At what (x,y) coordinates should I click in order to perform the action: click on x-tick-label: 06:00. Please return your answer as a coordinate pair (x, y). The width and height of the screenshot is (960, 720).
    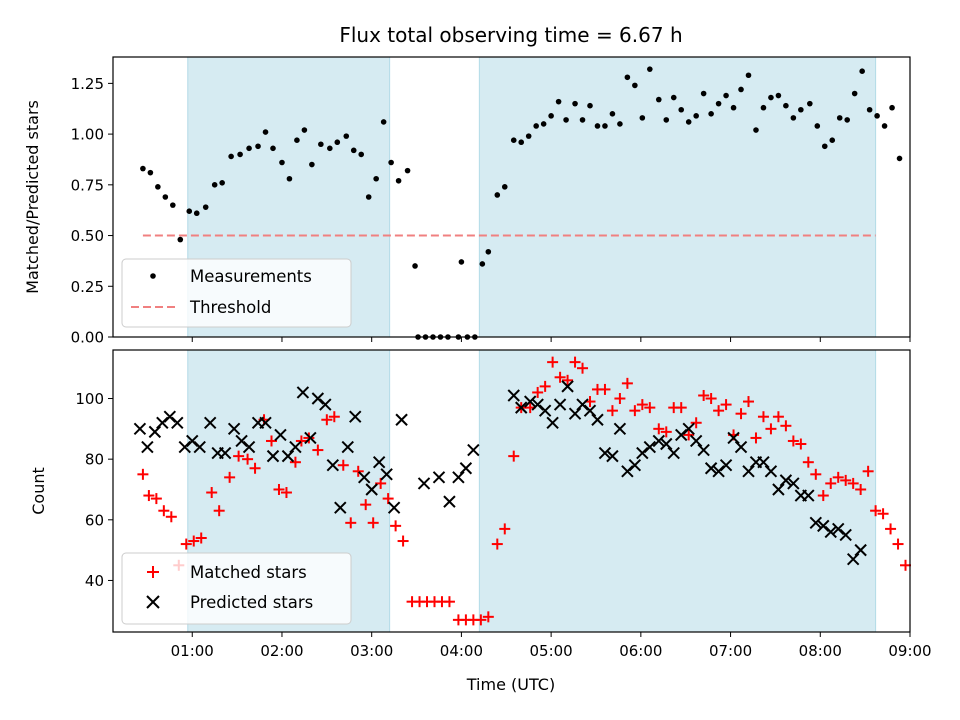
    Looking at the image, I should click on (640, 651).